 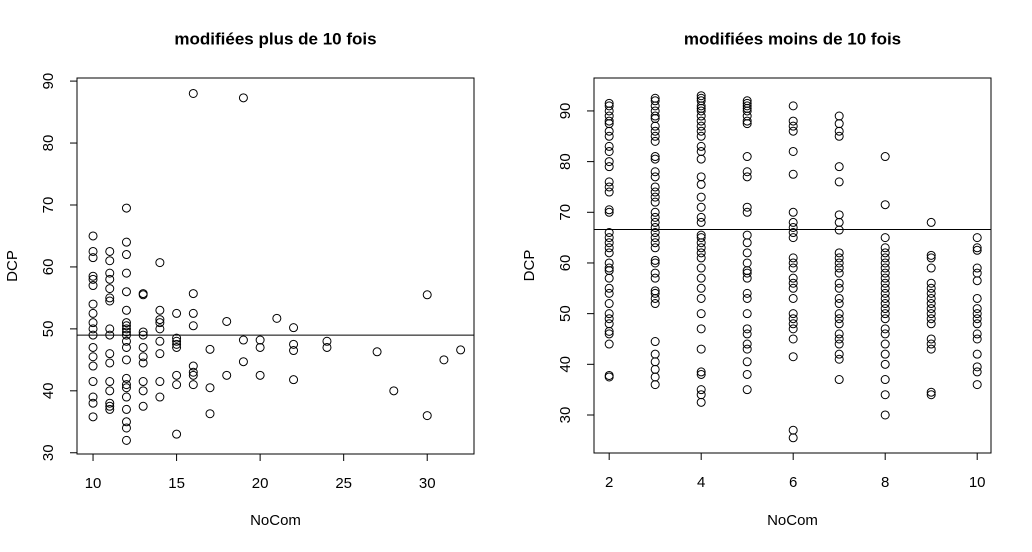 I want to click on y-tick-label: 80, so click(x=48, y=143).